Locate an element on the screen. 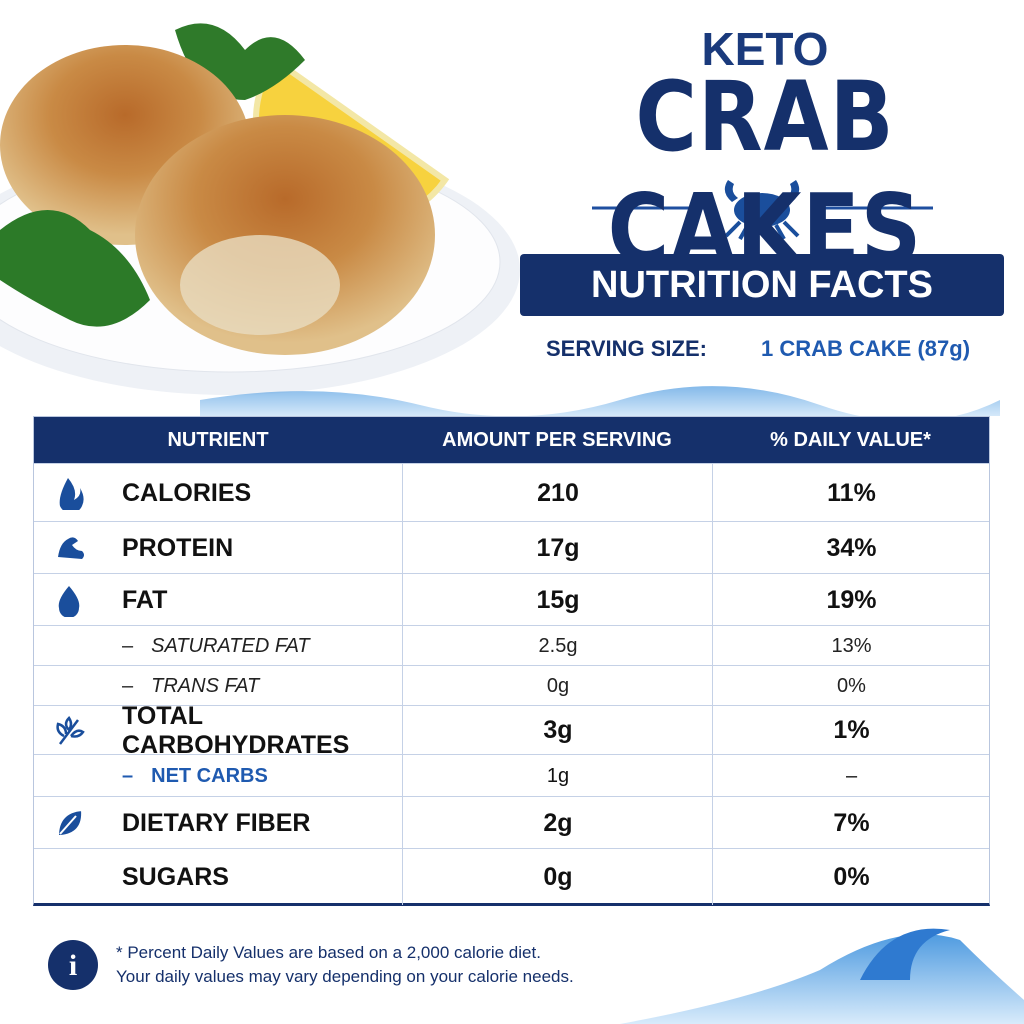  nutrient: SUGARS is located at coordinates (175, 876).